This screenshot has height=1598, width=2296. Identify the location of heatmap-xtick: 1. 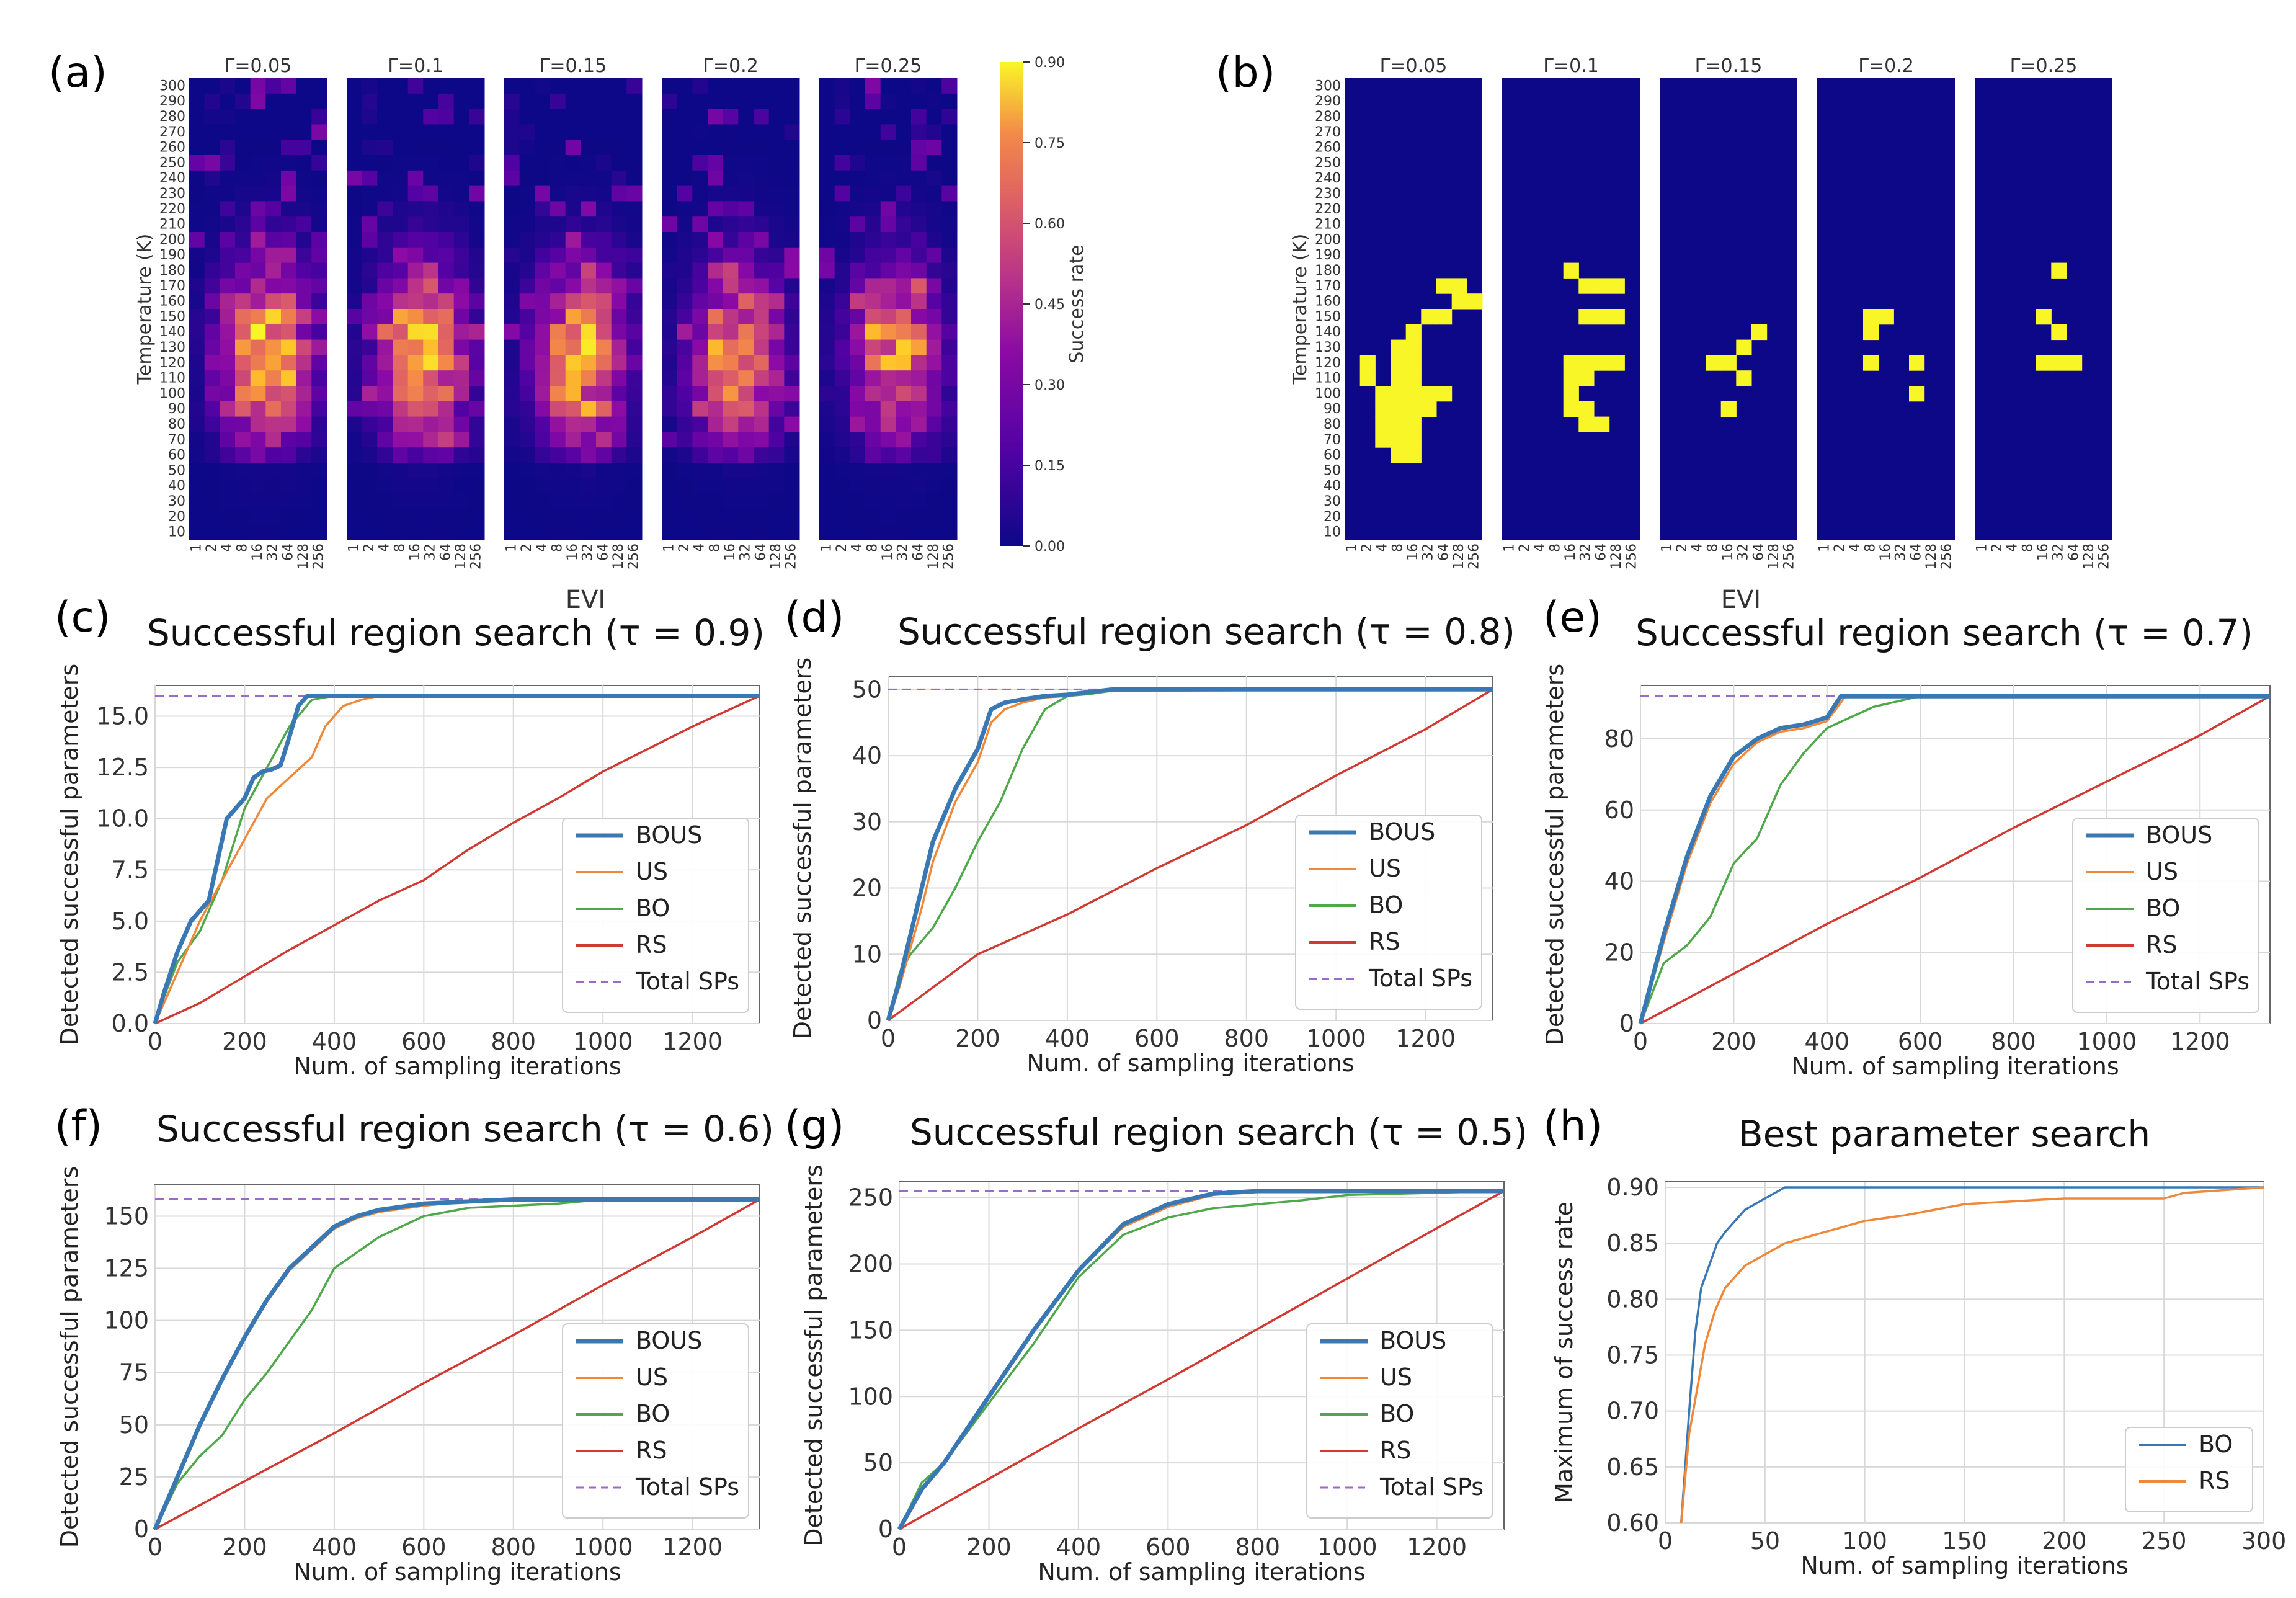
(1982, 547).